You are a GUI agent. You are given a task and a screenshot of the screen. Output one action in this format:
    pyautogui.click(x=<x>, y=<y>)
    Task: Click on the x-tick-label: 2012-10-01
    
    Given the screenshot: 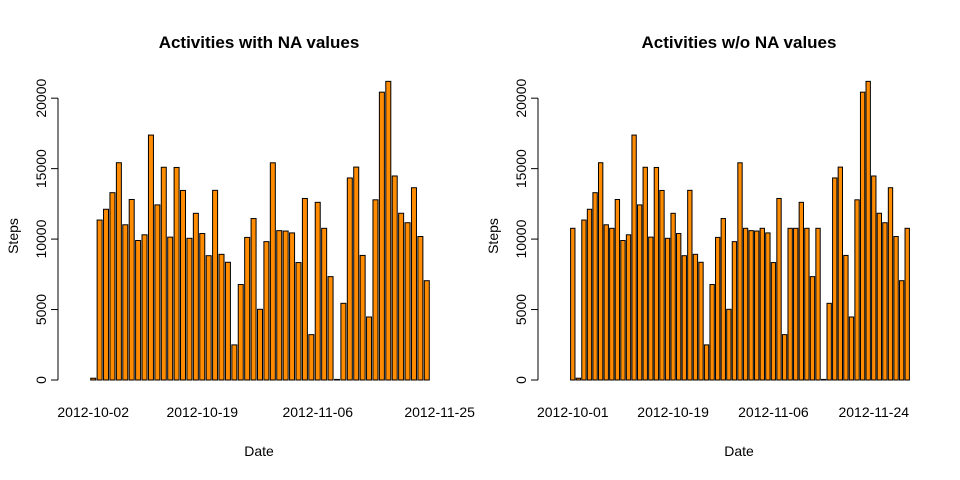 What is the action you would take?
    pyautogui.click(x=573, y=412)
    